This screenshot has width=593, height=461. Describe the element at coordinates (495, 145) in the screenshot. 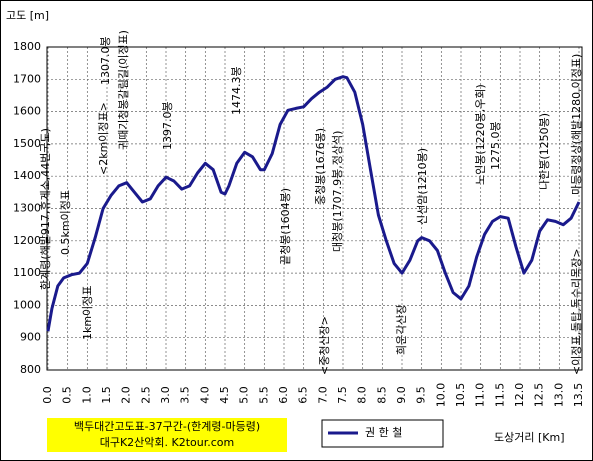

I see `annotation: 1275.0봉` at that location.